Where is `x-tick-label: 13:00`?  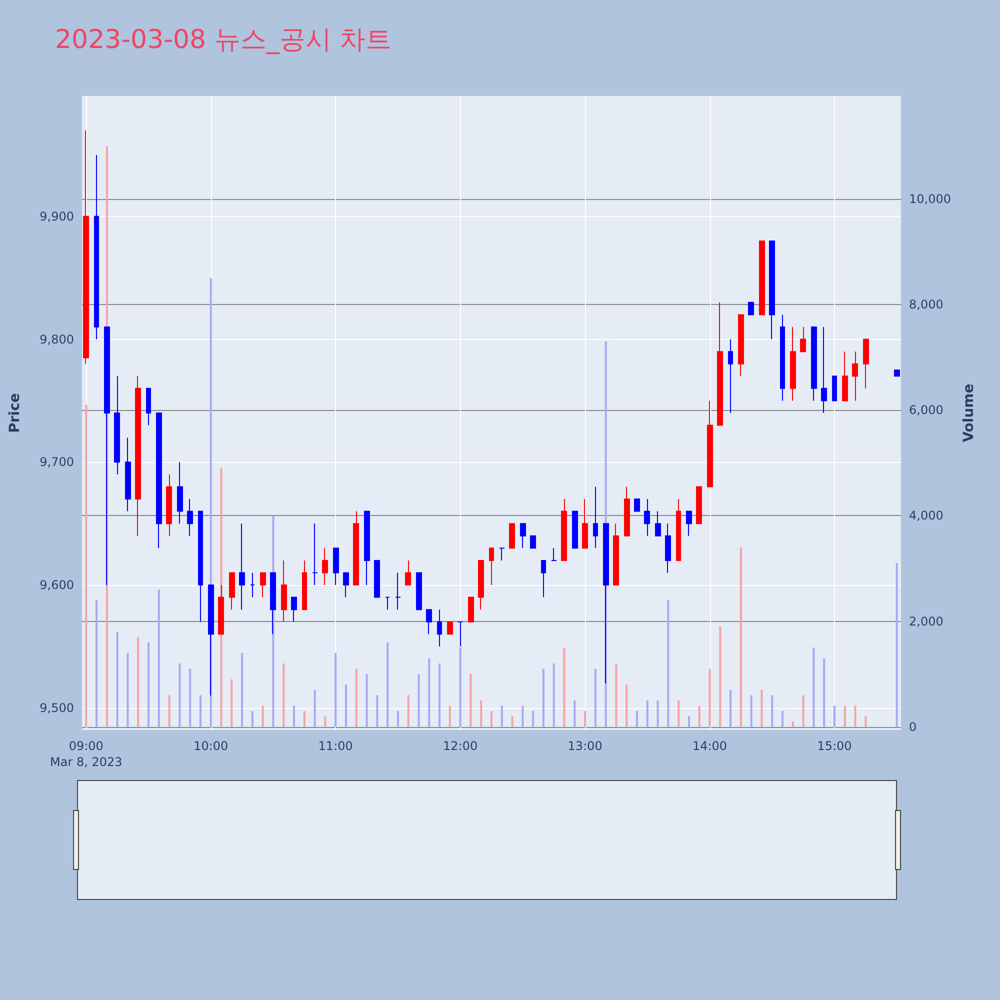 x-tick-label: 13:00 is located at coordinates (585, 746).